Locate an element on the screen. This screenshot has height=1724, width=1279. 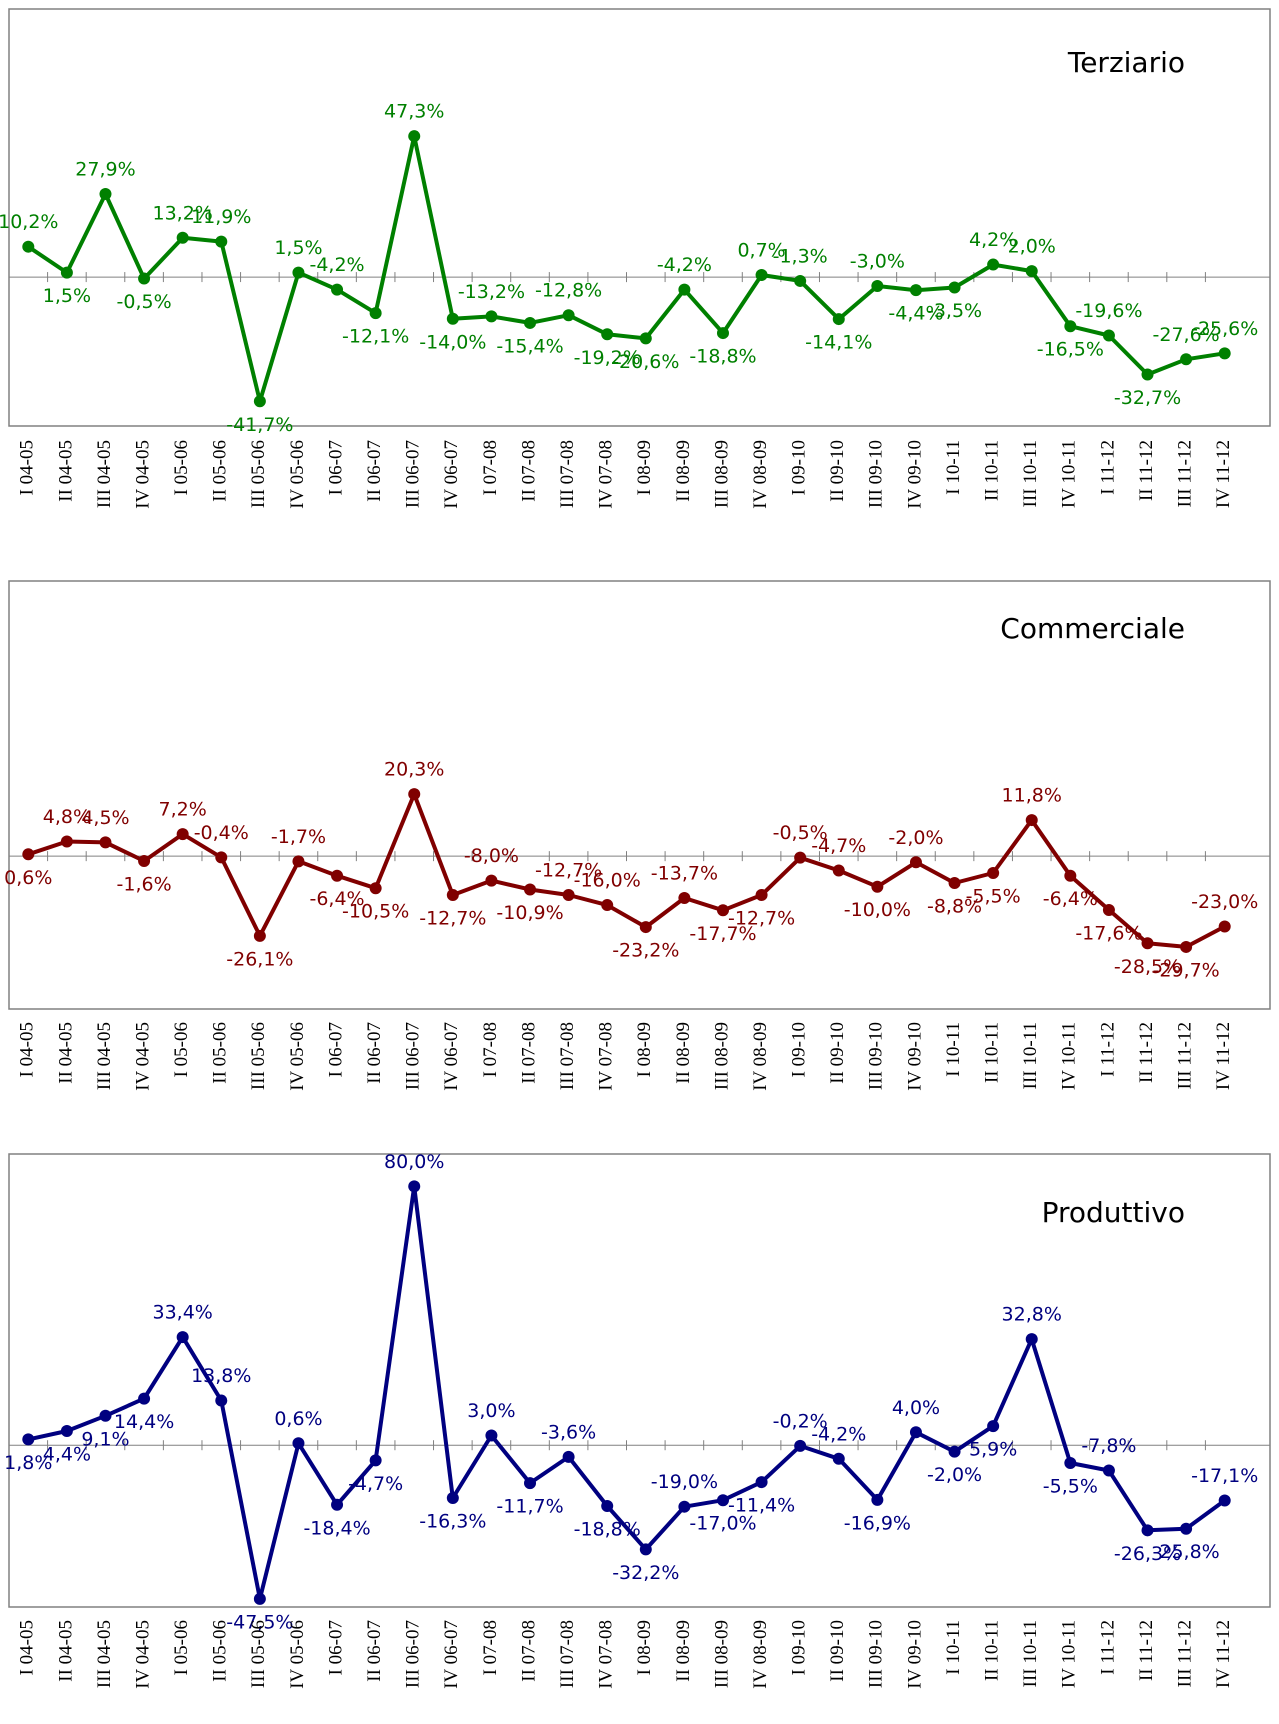
x-tick-label: III 04-05 is located at coordinates (104, 474).